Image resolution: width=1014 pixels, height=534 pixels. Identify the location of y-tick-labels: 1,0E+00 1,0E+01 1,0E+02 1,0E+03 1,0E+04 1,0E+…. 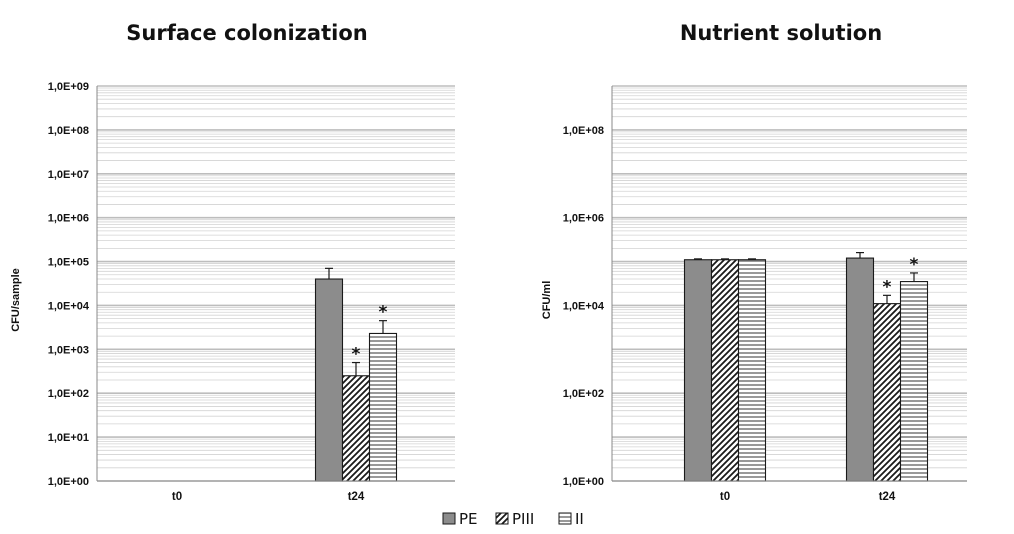
(69, 284).